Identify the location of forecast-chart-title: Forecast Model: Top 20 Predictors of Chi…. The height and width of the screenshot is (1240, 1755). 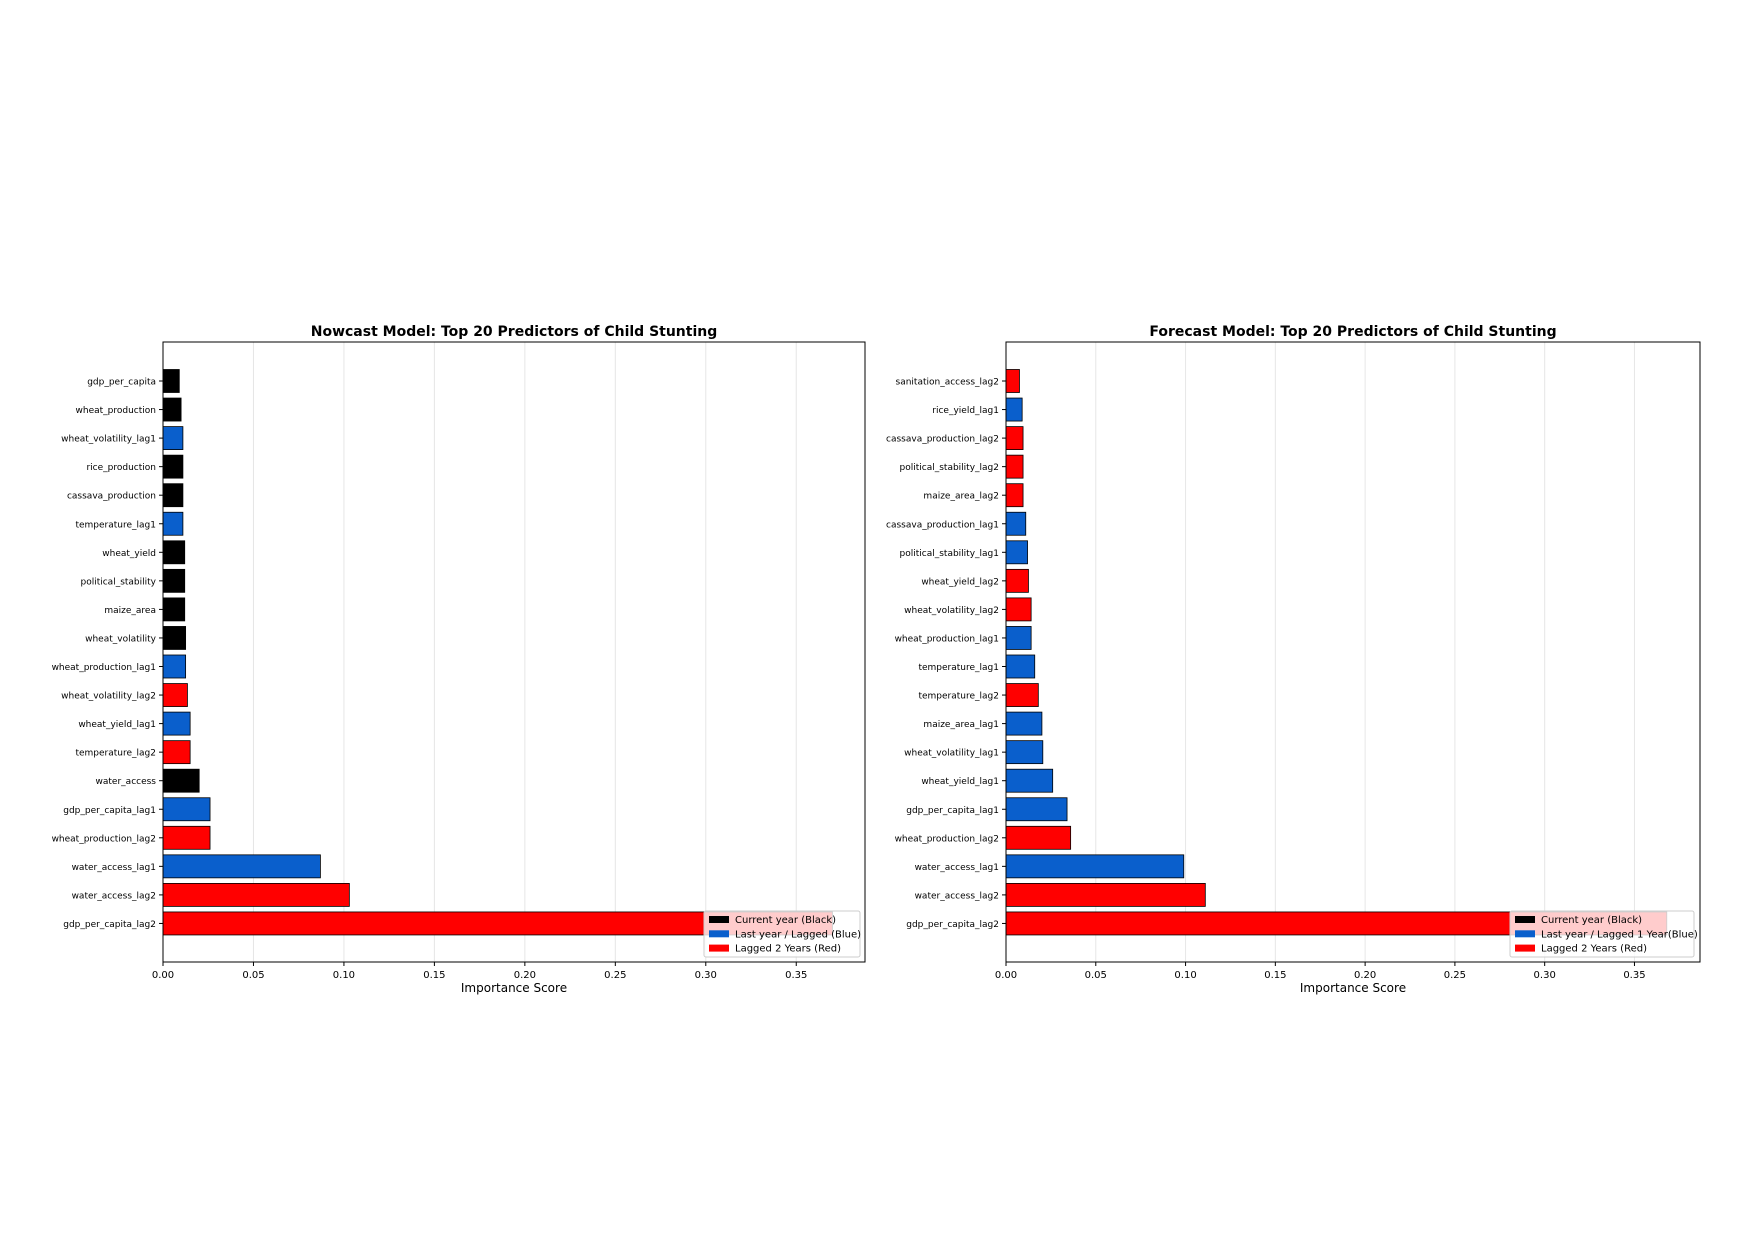
(1352, 332).